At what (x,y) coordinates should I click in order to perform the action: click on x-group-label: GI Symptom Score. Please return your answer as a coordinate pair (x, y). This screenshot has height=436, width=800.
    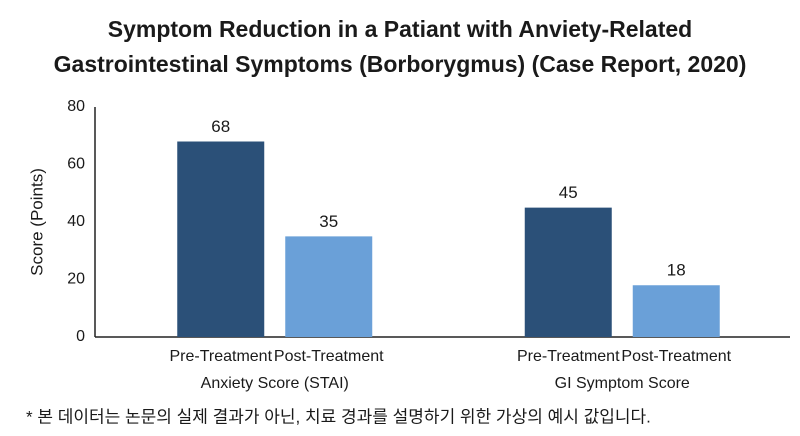
    Looking at the image, I should click on (622, 383).